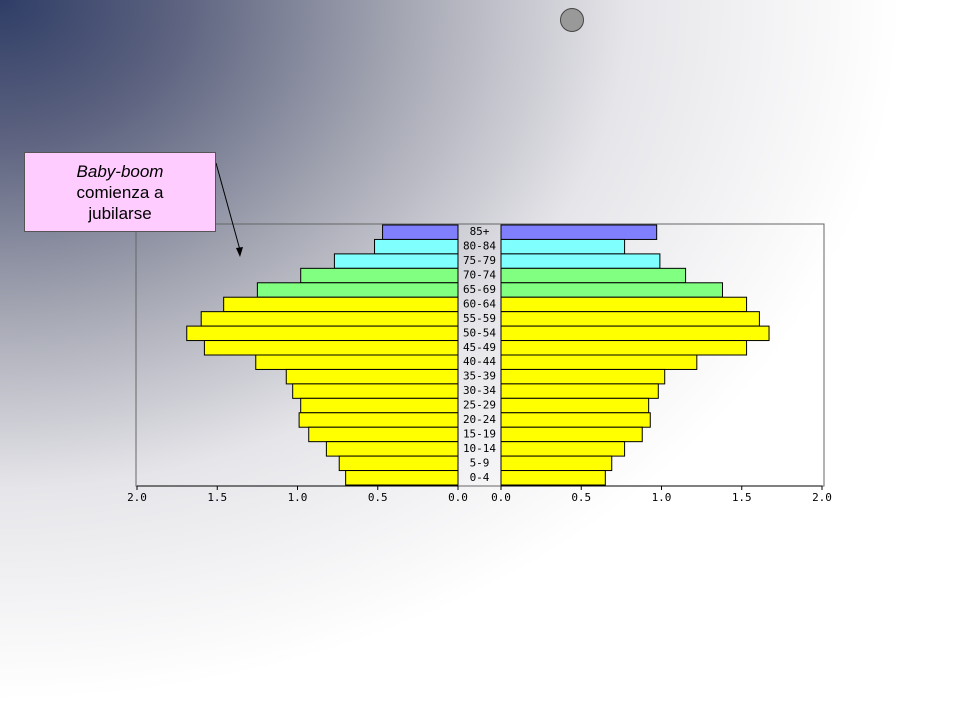 This screenshot has height=720, width=960. I want to click on age-label: 50-54, so click(479, 332).